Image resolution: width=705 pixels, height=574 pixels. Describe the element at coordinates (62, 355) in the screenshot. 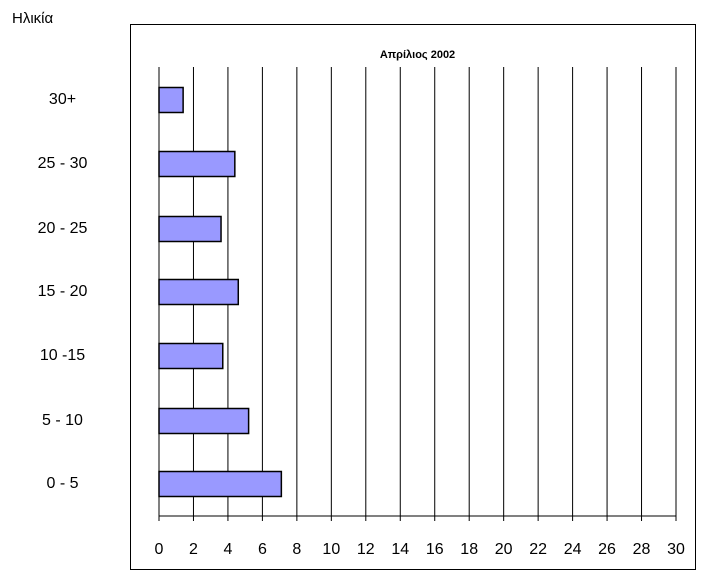

I see `category-label: 10 -15` at that location.